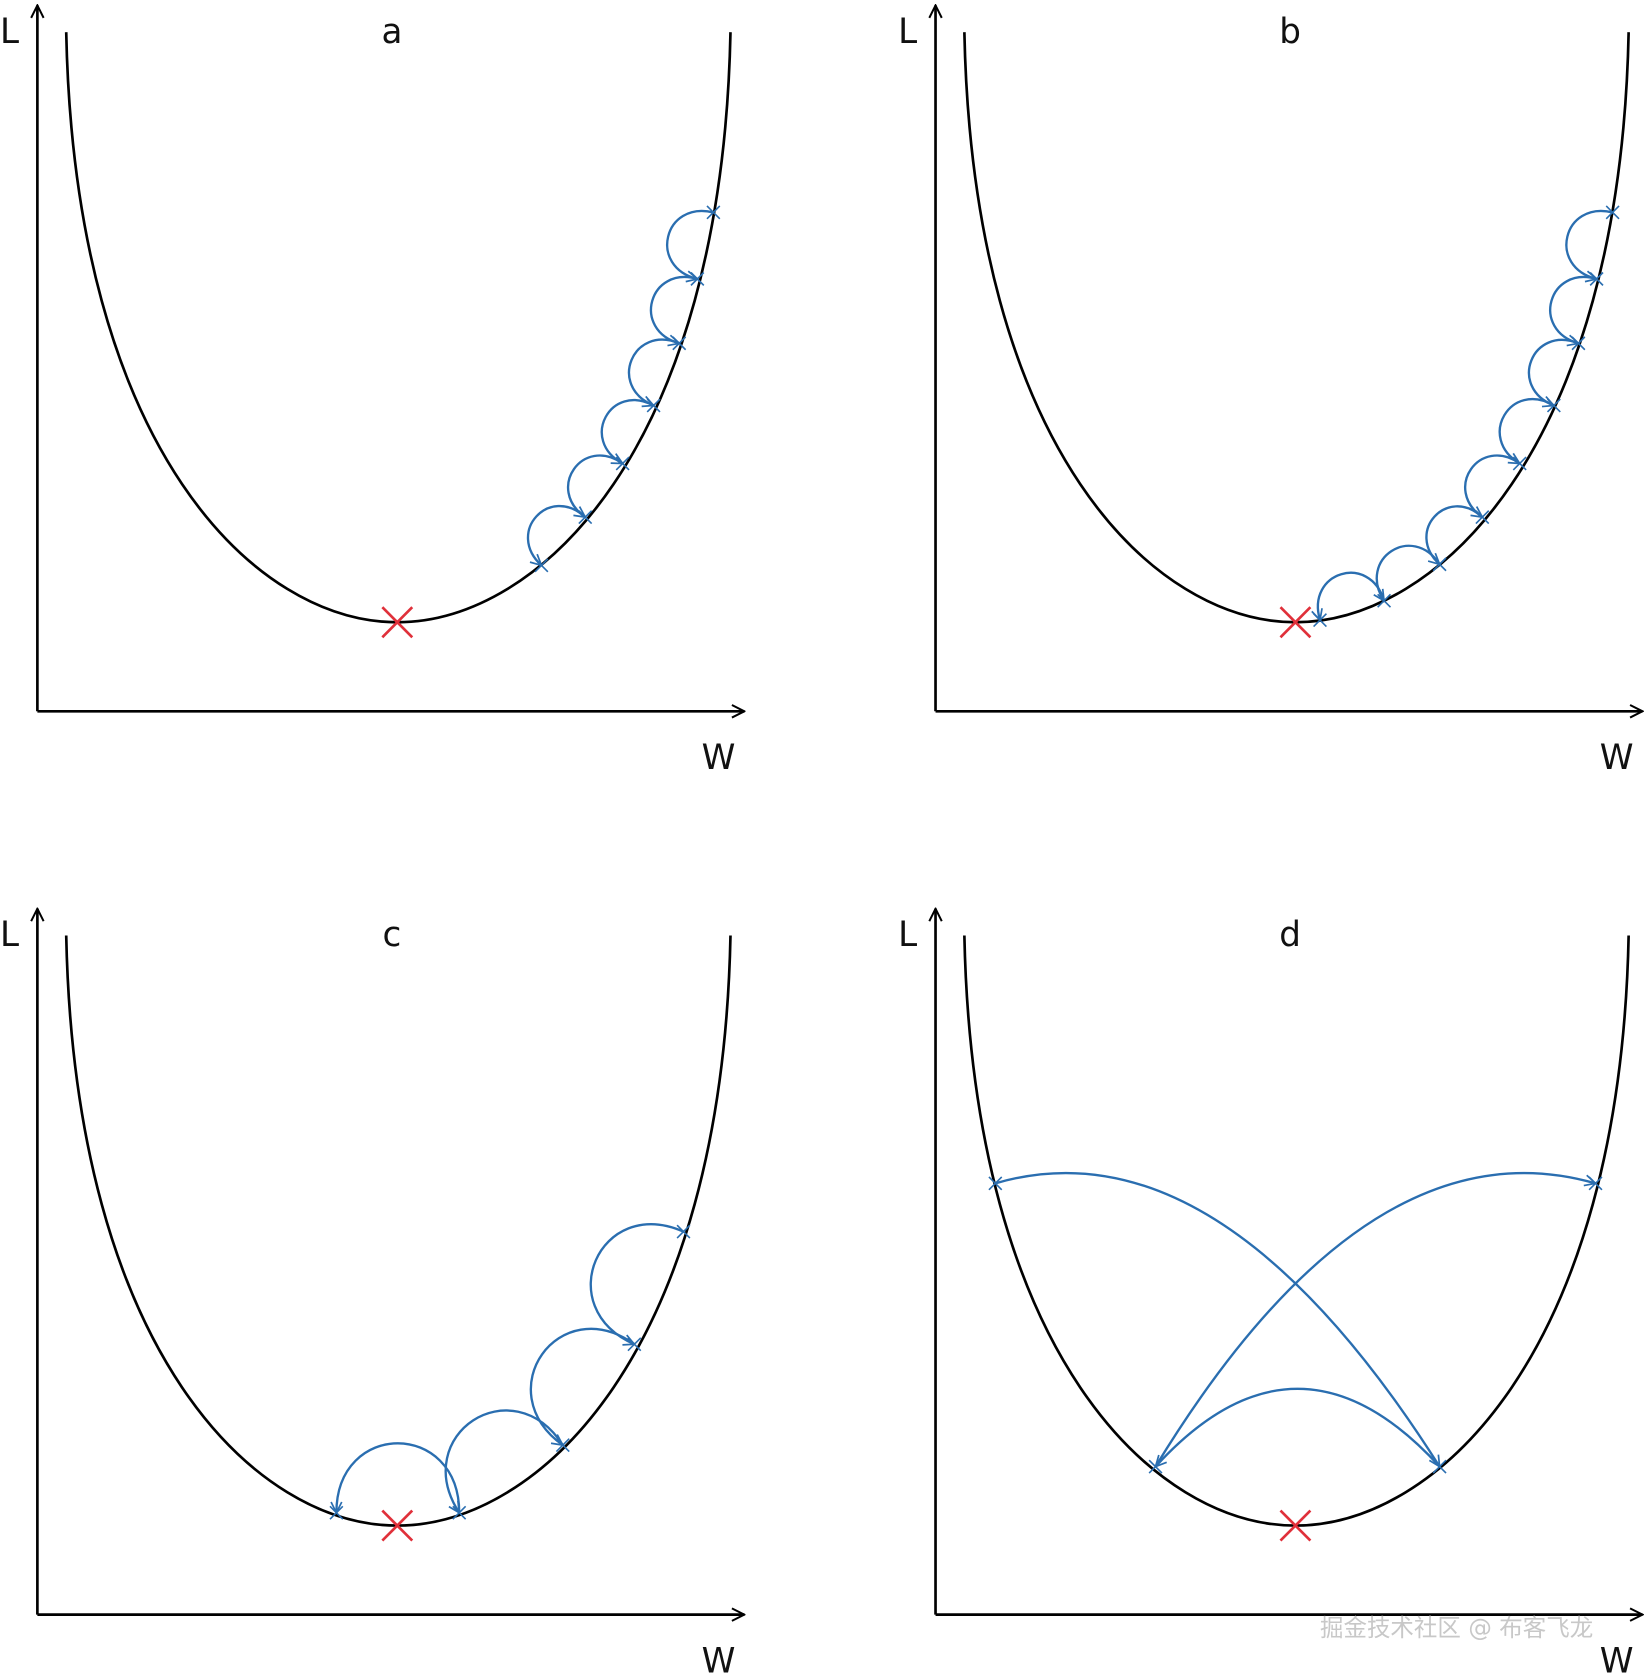 The image size is (1650, 1679). What do you see at coordinates (1456, 1628) in the screenshot?
I see `watermark: 掘金技术社区 @ 布客飞龙` at bounding box center [1456, 1628].